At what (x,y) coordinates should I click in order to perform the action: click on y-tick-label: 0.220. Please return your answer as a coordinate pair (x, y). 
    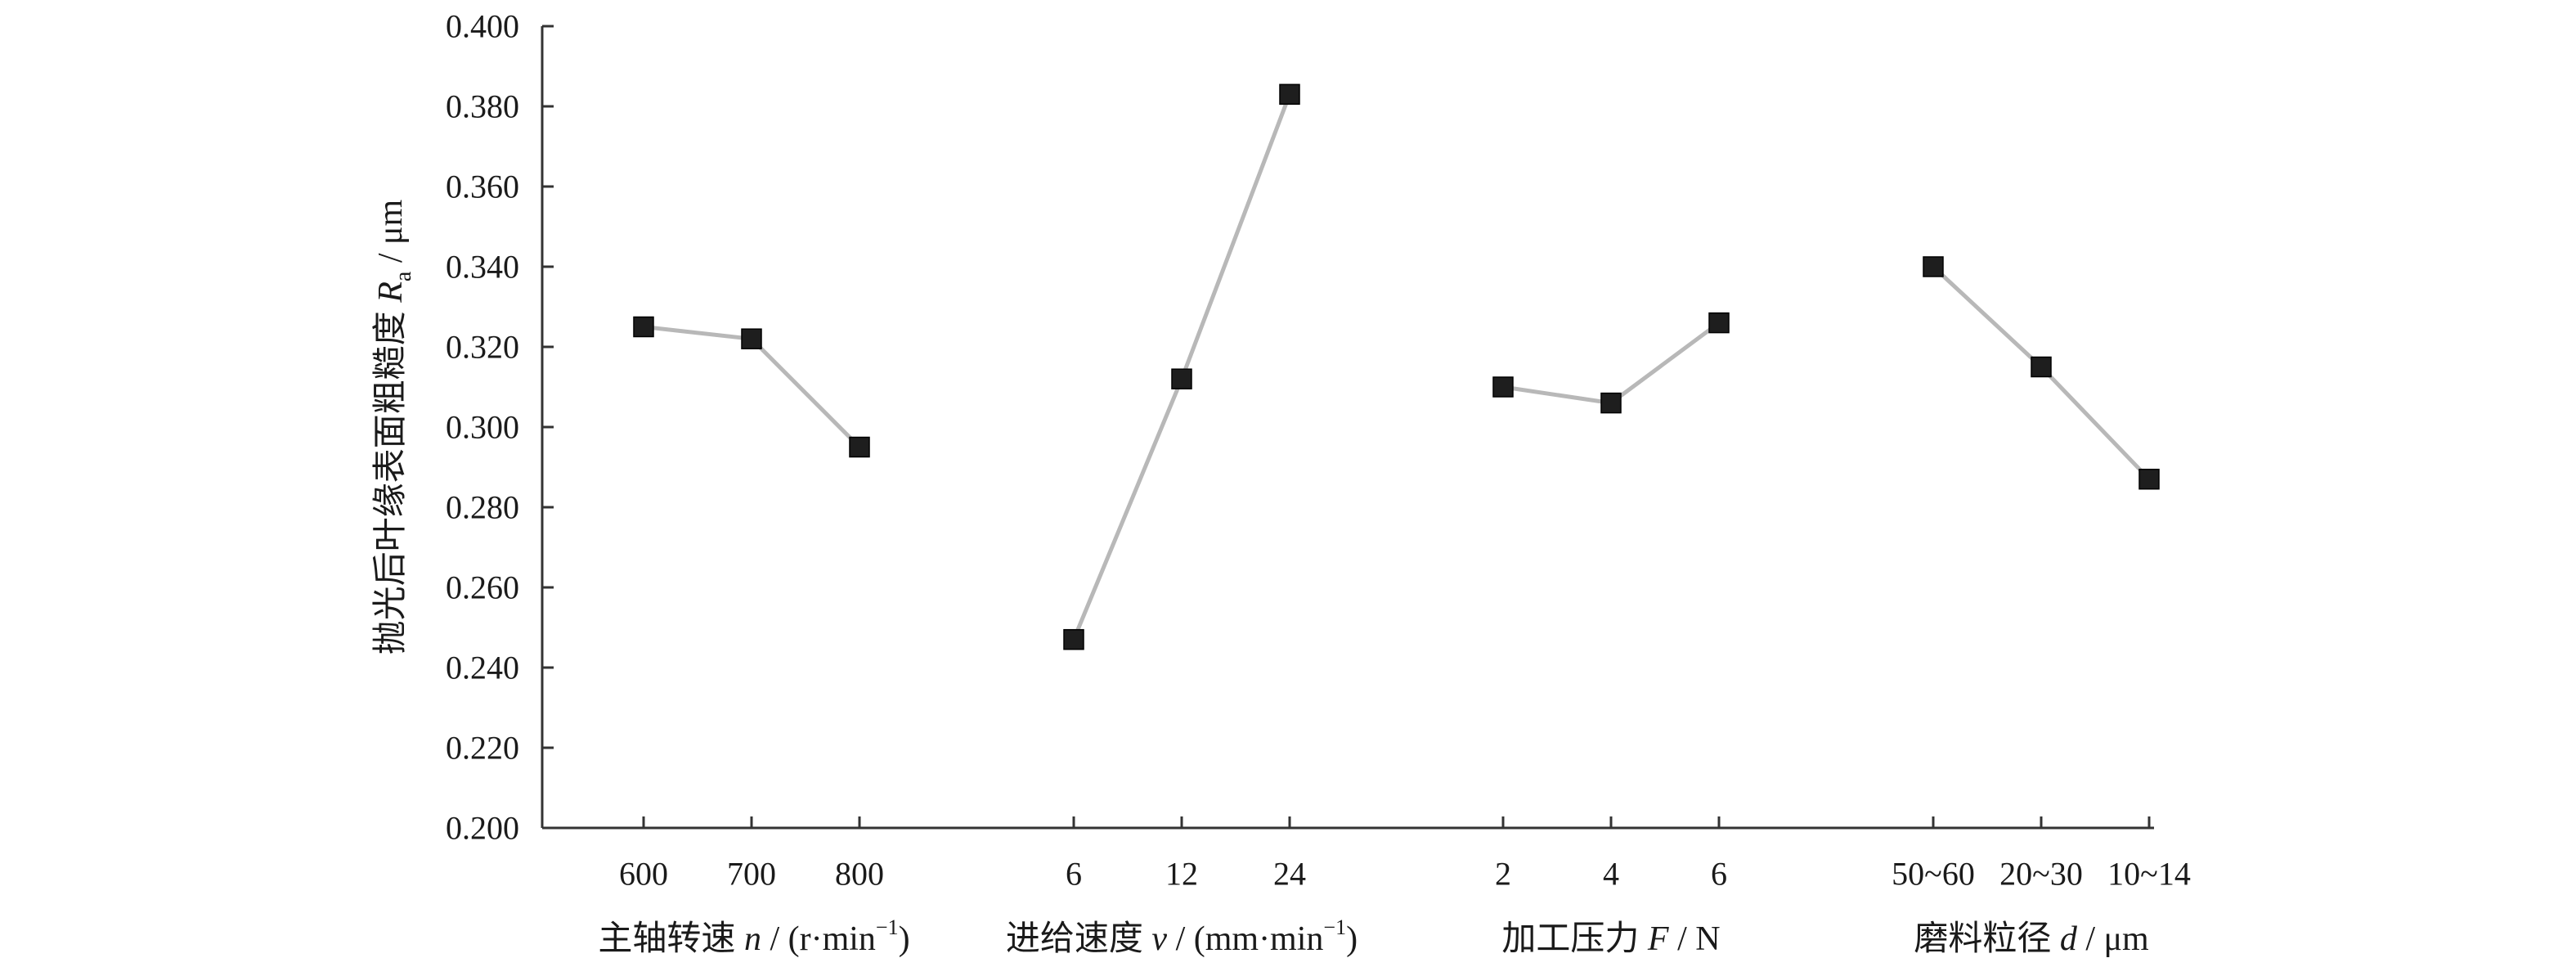
    Looking at the image, I should click on (483, 748).